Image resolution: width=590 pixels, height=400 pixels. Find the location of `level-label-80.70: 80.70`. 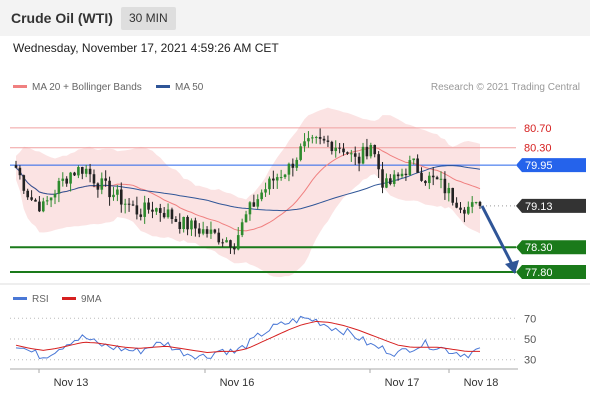

level-label-80.70: 80.70 is located at coordinates (538, 129).